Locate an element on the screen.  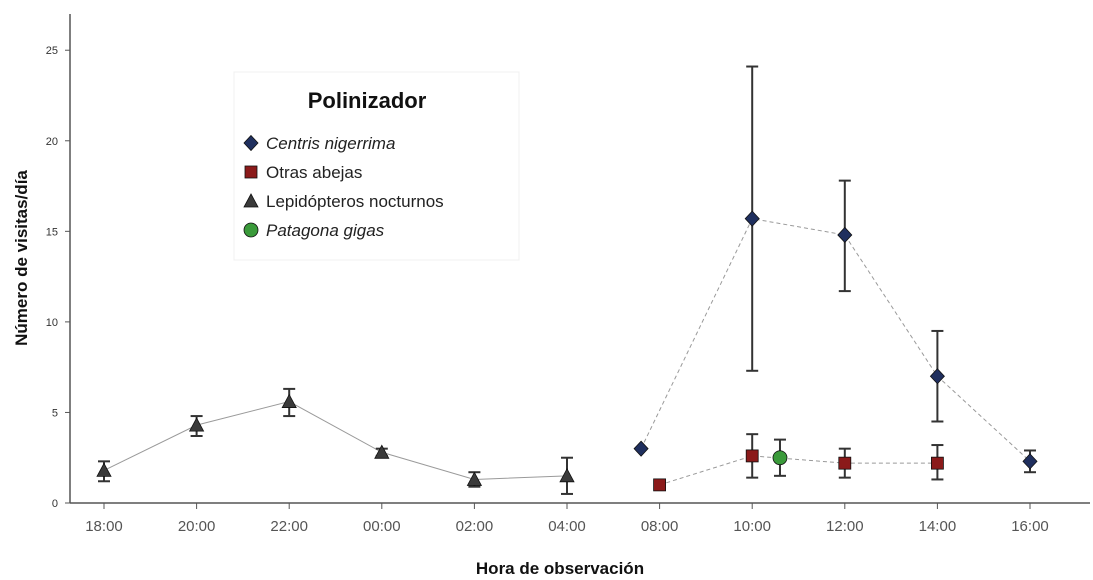
x-tick-label: 12:00 is located at coordinates (845, 526).